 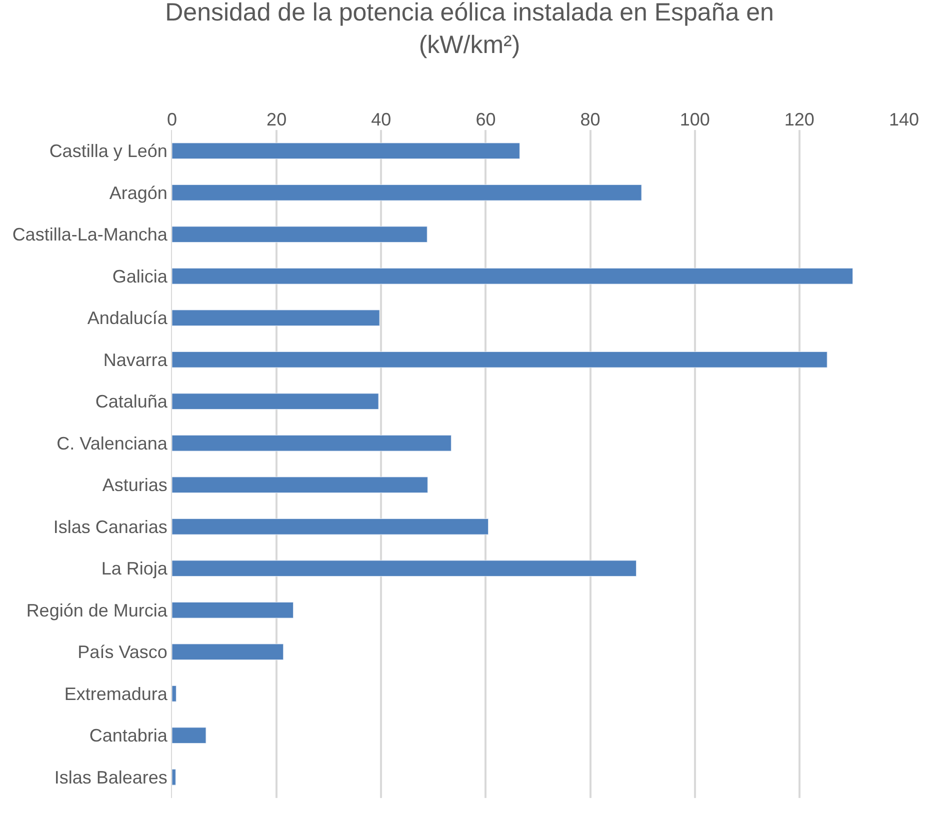 I want to click on y-tick-label: Navarra, so click(x=135, y=360).